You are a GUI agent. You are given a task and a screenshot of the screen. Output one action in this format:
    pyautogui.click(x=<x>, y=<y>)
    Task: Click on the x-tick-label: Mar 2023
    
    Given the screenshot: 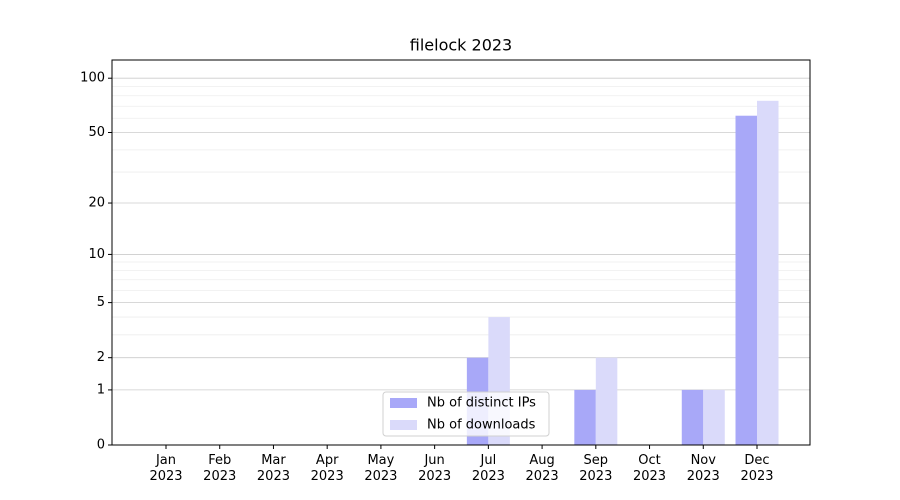 What is the action you would take?
    pyautogui.click(x=273, y=468)
    